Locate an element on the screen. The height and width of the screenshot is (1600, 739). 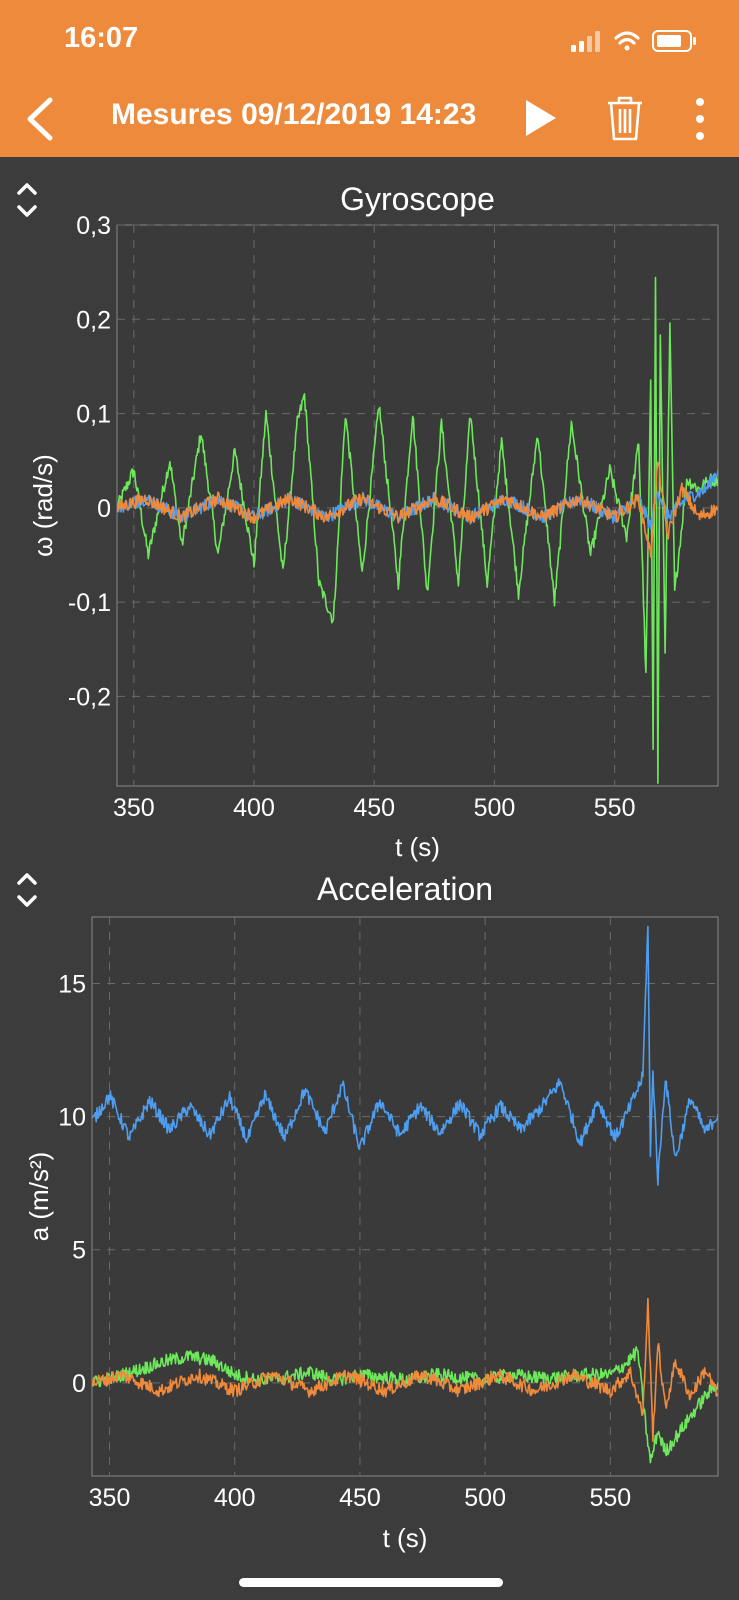
more-vertical-icon is located at coordinates (700, 119).